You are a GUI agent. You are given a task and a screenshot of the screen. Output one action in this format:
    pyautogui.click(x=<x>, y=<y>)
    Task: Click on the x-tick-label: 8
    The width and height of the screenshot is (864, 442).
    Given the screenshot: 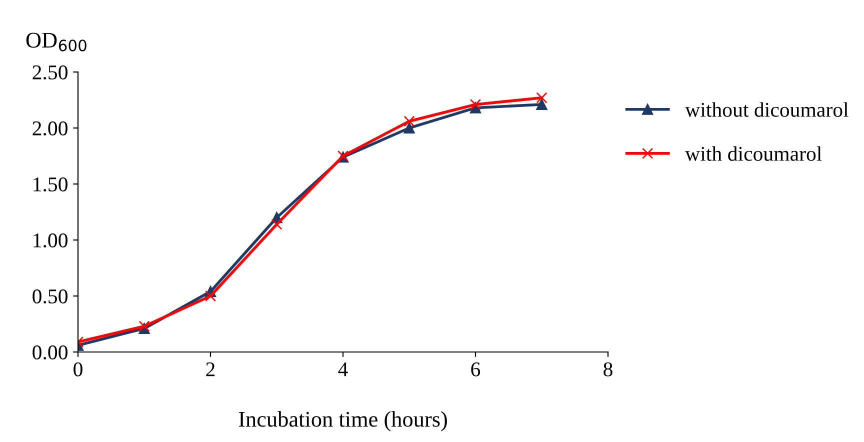 What is the action you would take?
    pyautogui.click(x=608, y=369)
    